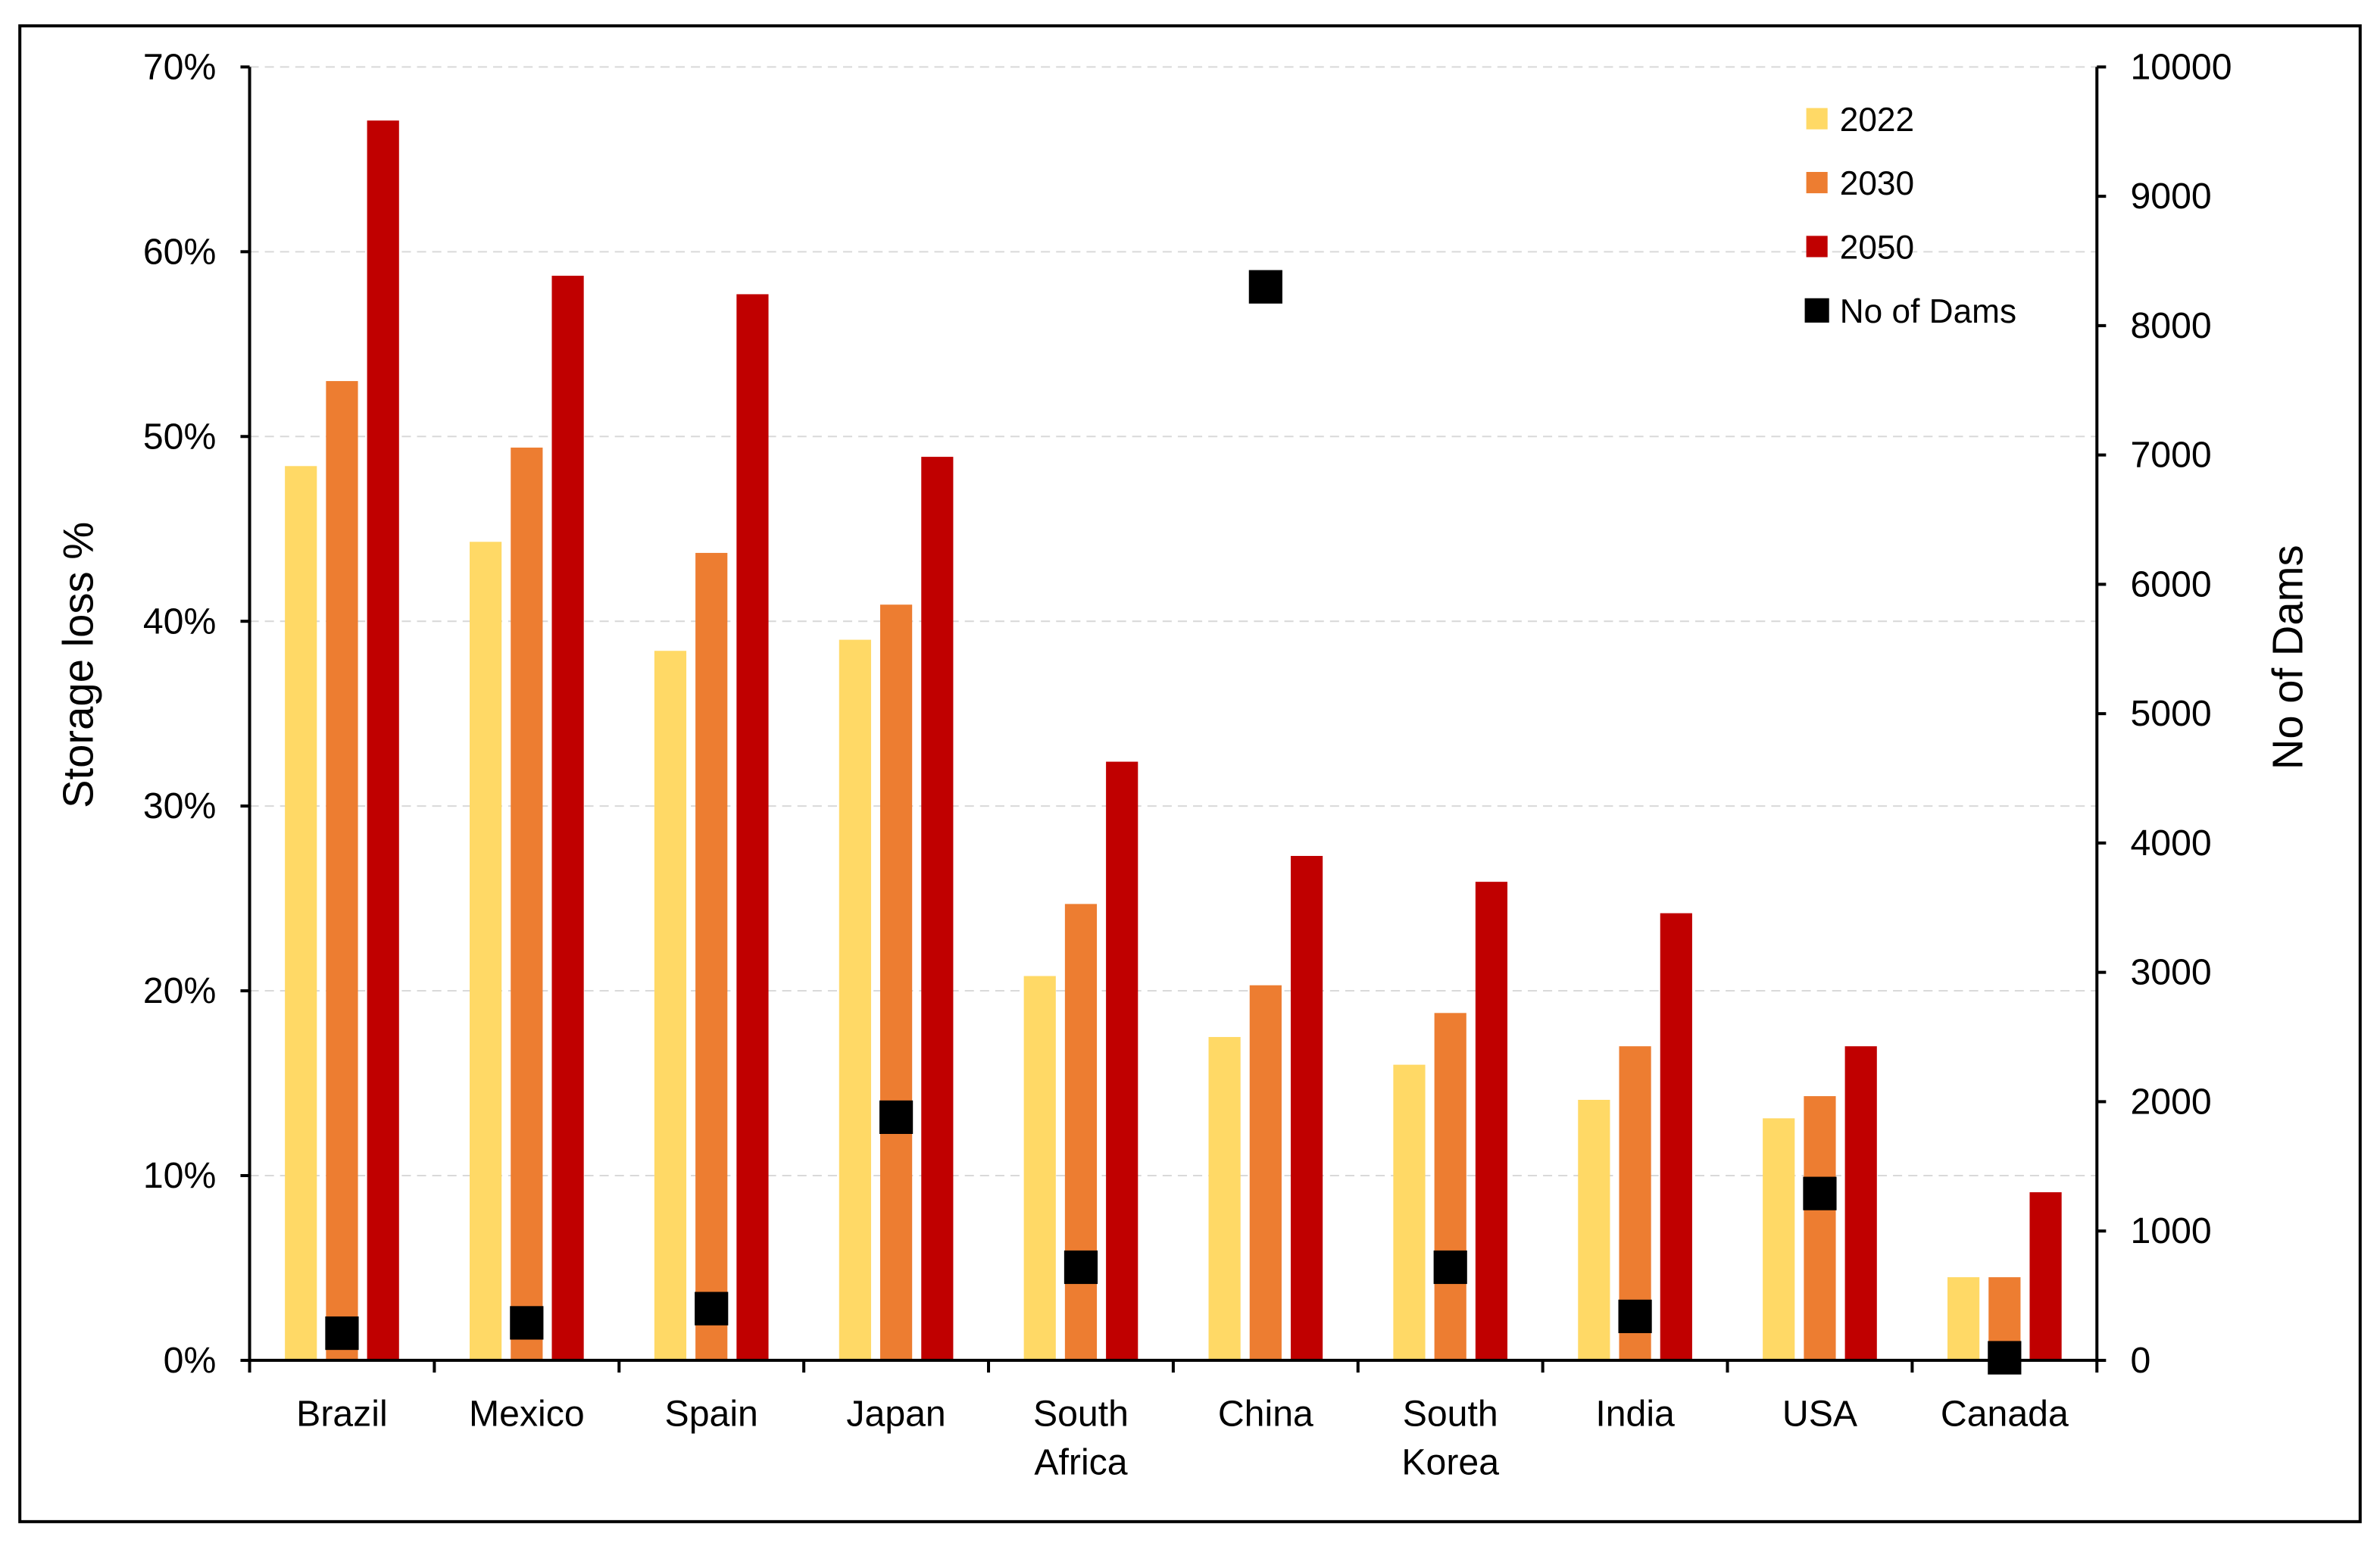  I want to click on y2-tick-label: 5000, so click(2170, 713).